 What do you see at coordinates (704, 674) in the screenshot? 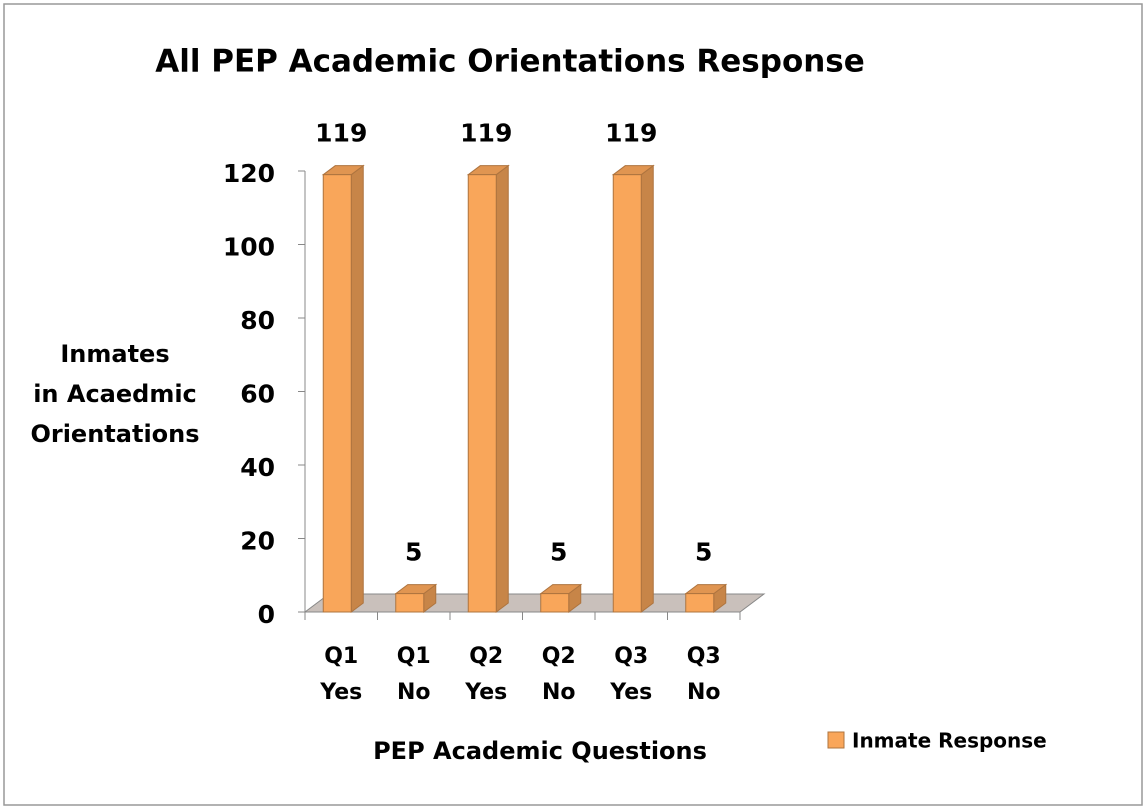
I see `x-tick-label: Q3 No` at bounding box center [704, 674].